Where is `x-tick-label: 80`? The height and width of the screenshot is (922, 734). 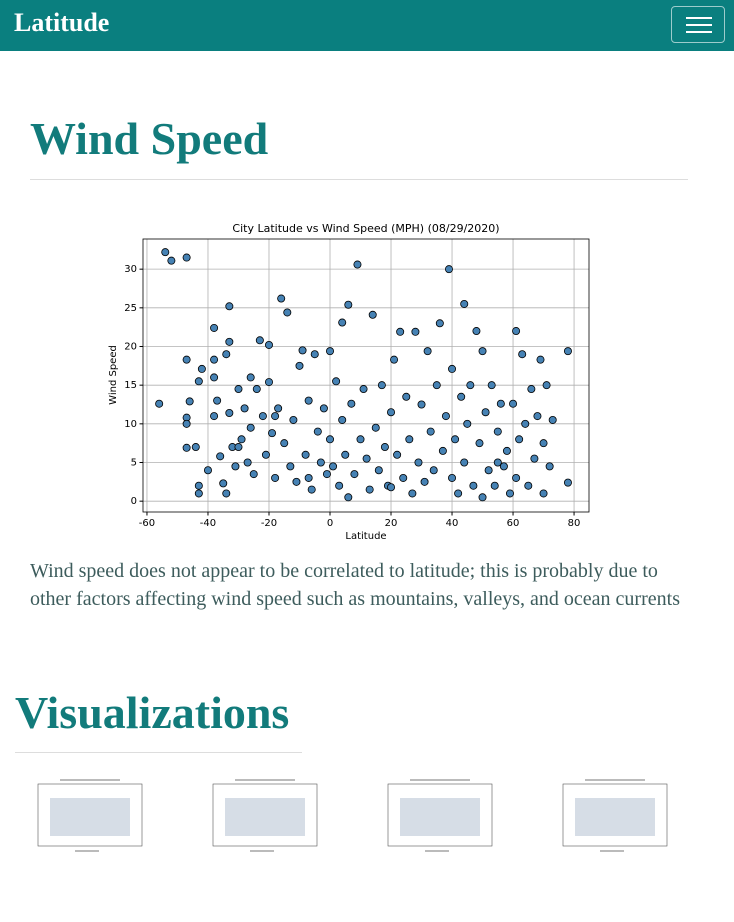 x-tick-label: 80 is located at coordinates (574, 523).